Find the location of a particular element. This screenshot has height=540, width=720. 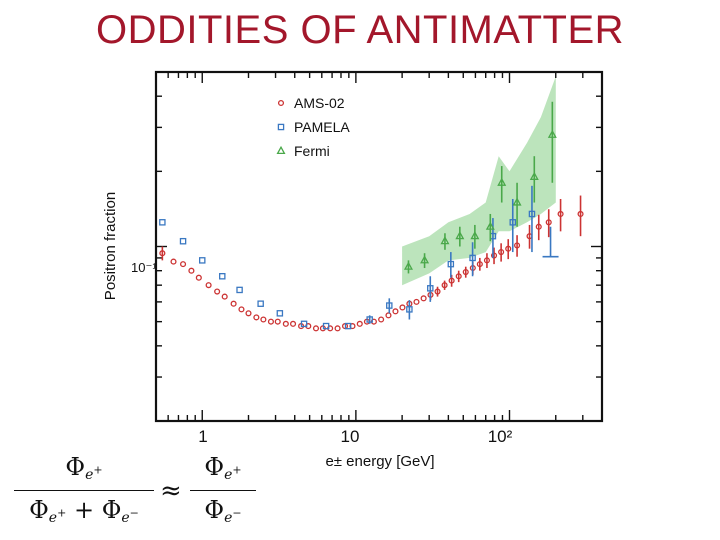

legend-label-pamela: PAMELA is located at coordinates (322, 127).